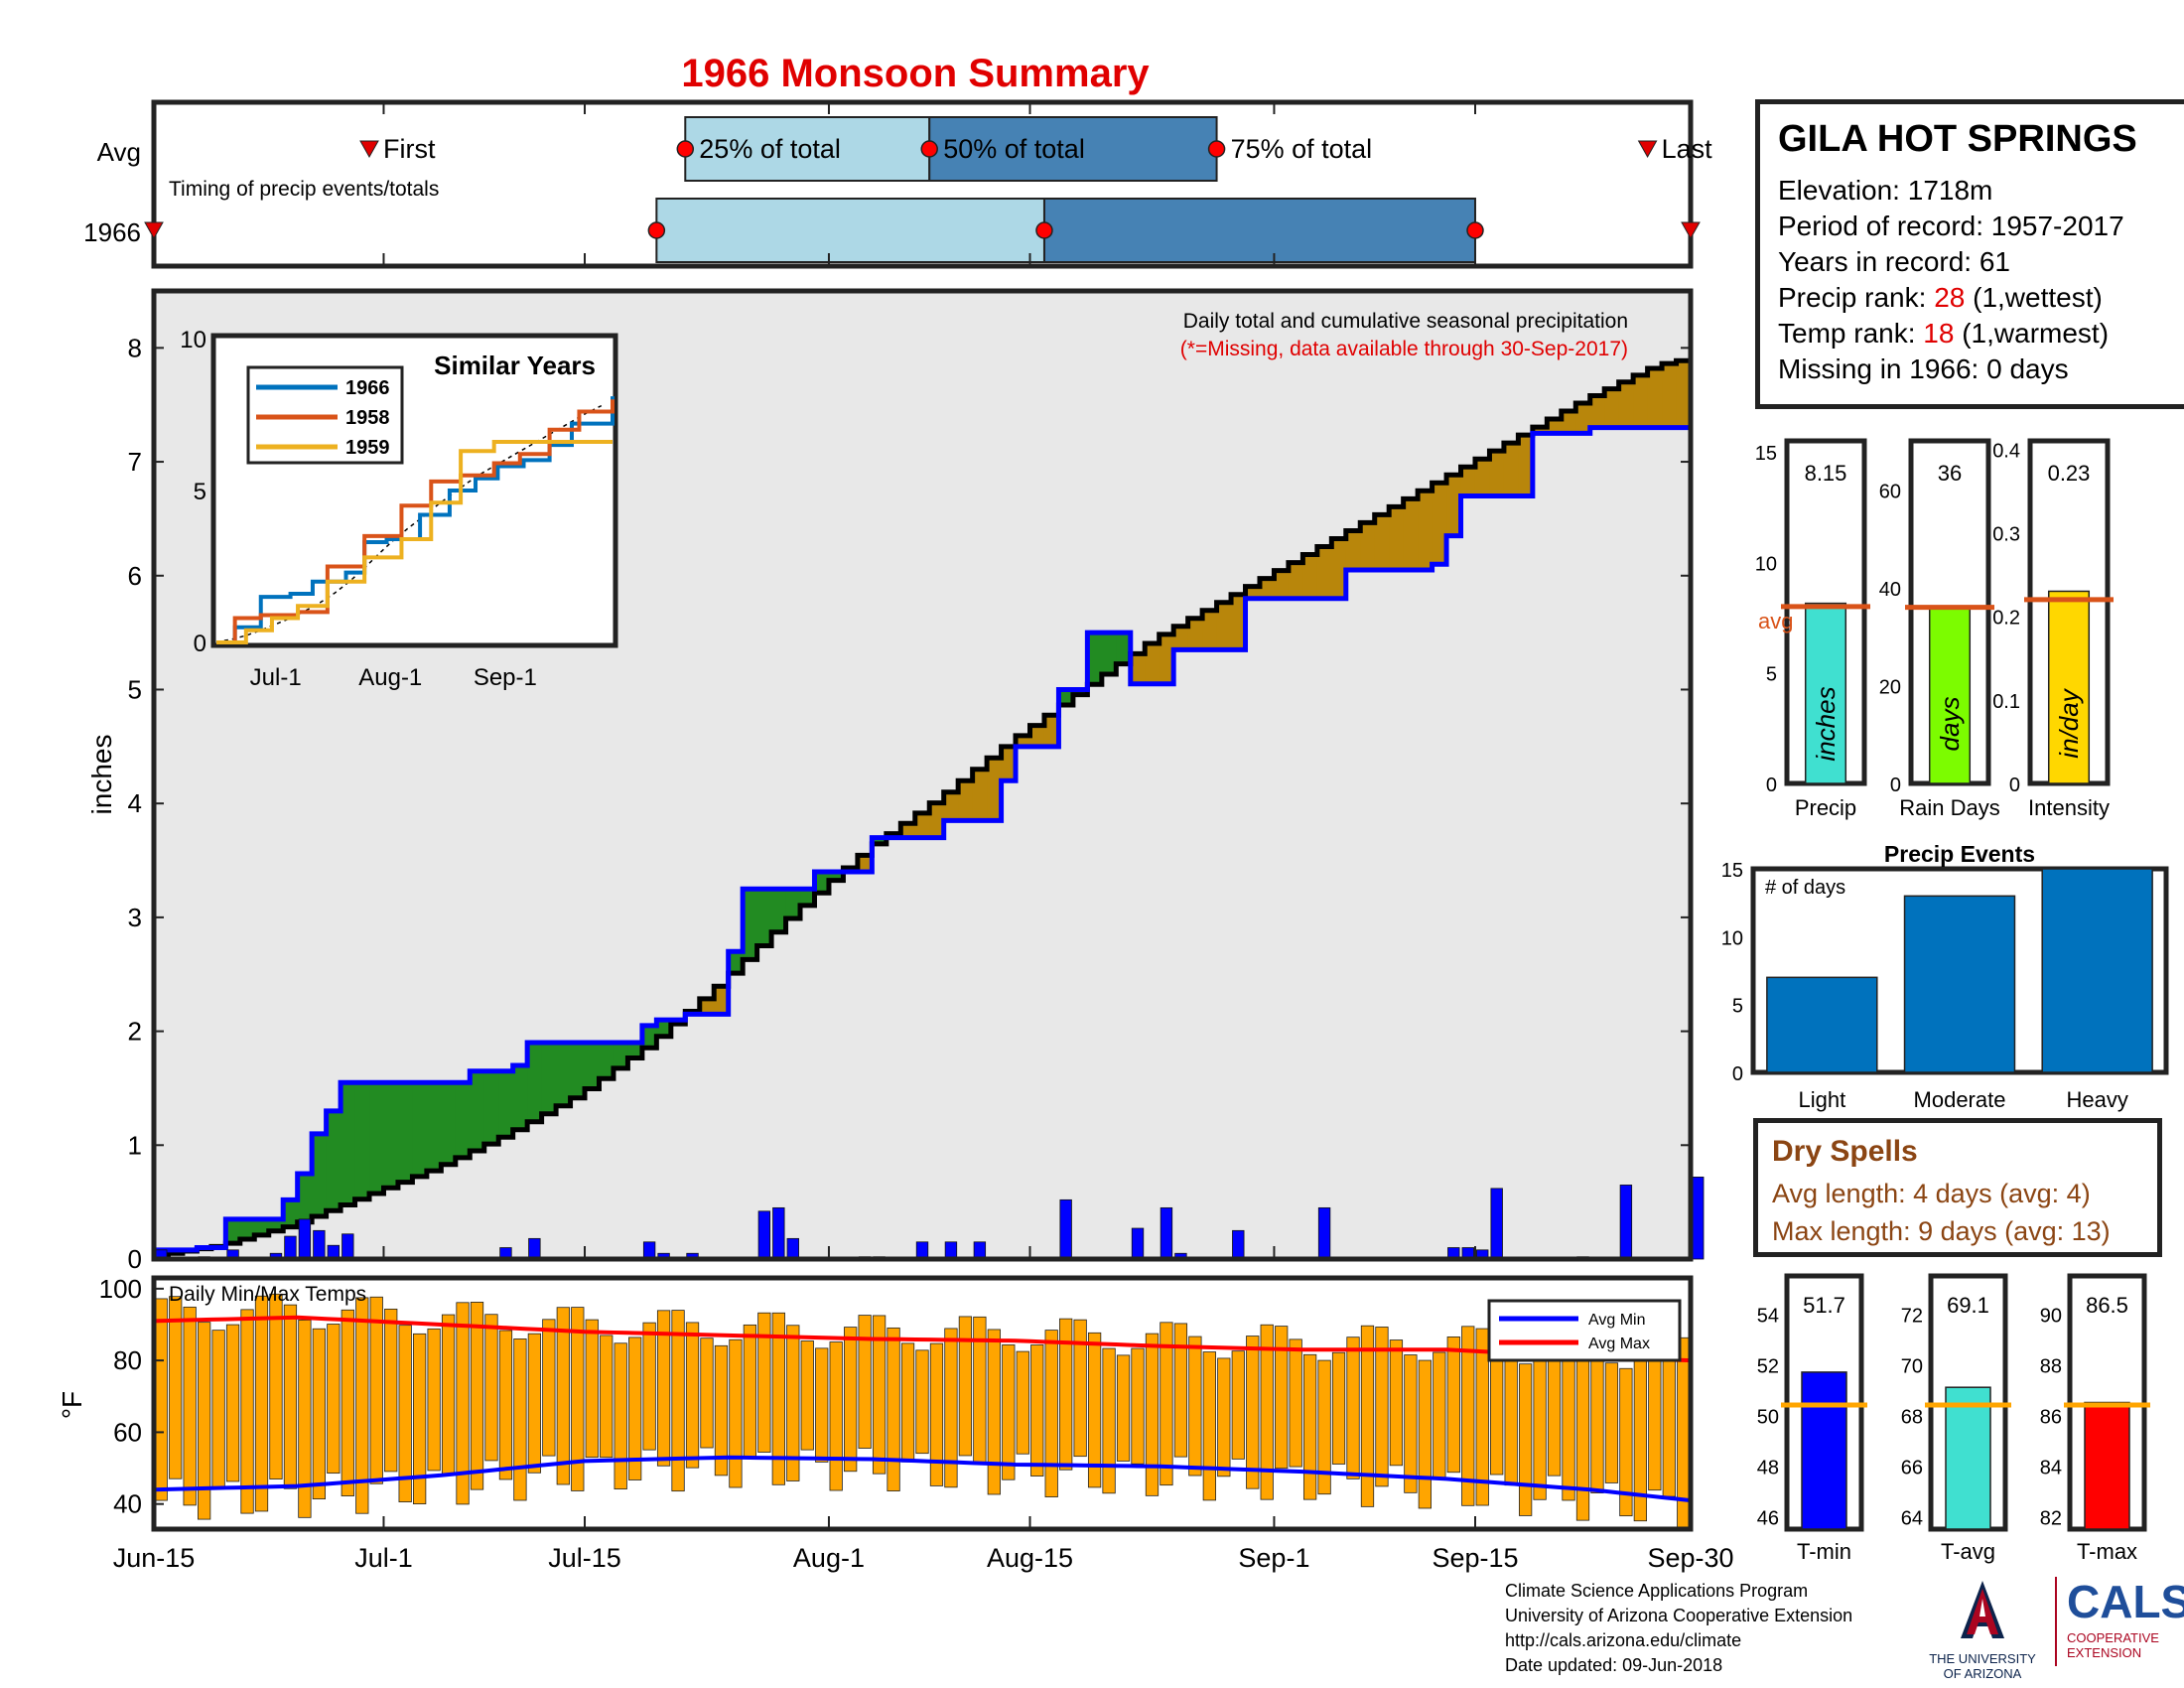 This screenshot has height=1688, width=2184. I want to click on events-bar-light, so click(1822, 1024).